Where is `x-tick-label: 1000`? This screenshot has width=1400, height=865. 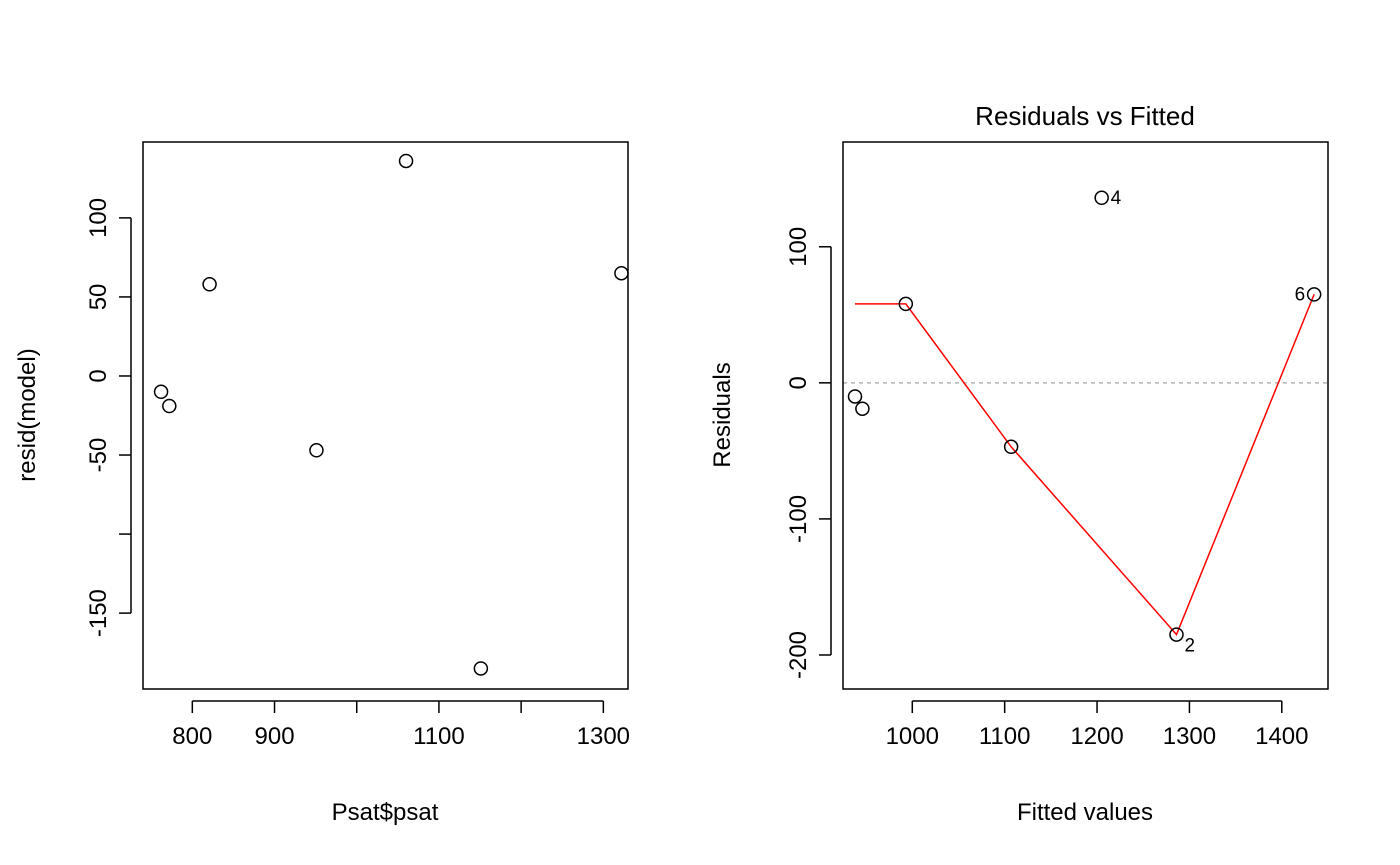 x-tick-label: 1000 is located at coordinates (912, 736).